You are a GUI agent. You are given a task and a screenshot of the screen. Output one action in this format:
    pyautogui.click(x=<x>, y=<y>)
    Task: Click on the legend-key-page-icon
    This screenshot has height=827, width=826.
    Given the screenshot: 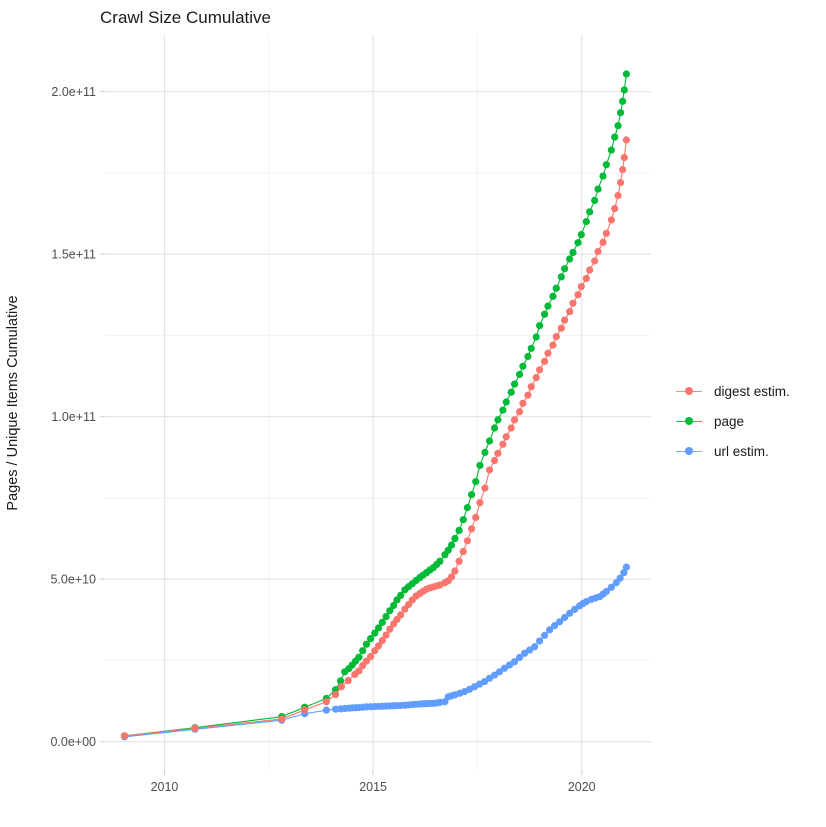 What is the action you would take?
    pyautogui.click(x=689, y=421)
    